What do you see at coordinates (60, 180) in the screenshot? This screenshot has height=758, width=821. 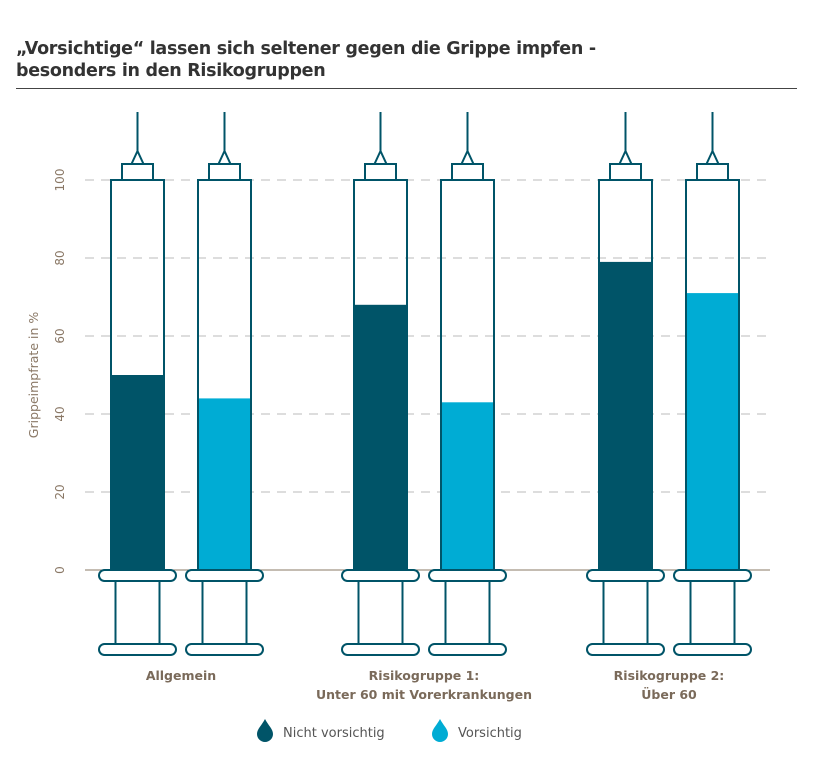 I see `y-tick-label: 100` at bounding box center [60, 180].